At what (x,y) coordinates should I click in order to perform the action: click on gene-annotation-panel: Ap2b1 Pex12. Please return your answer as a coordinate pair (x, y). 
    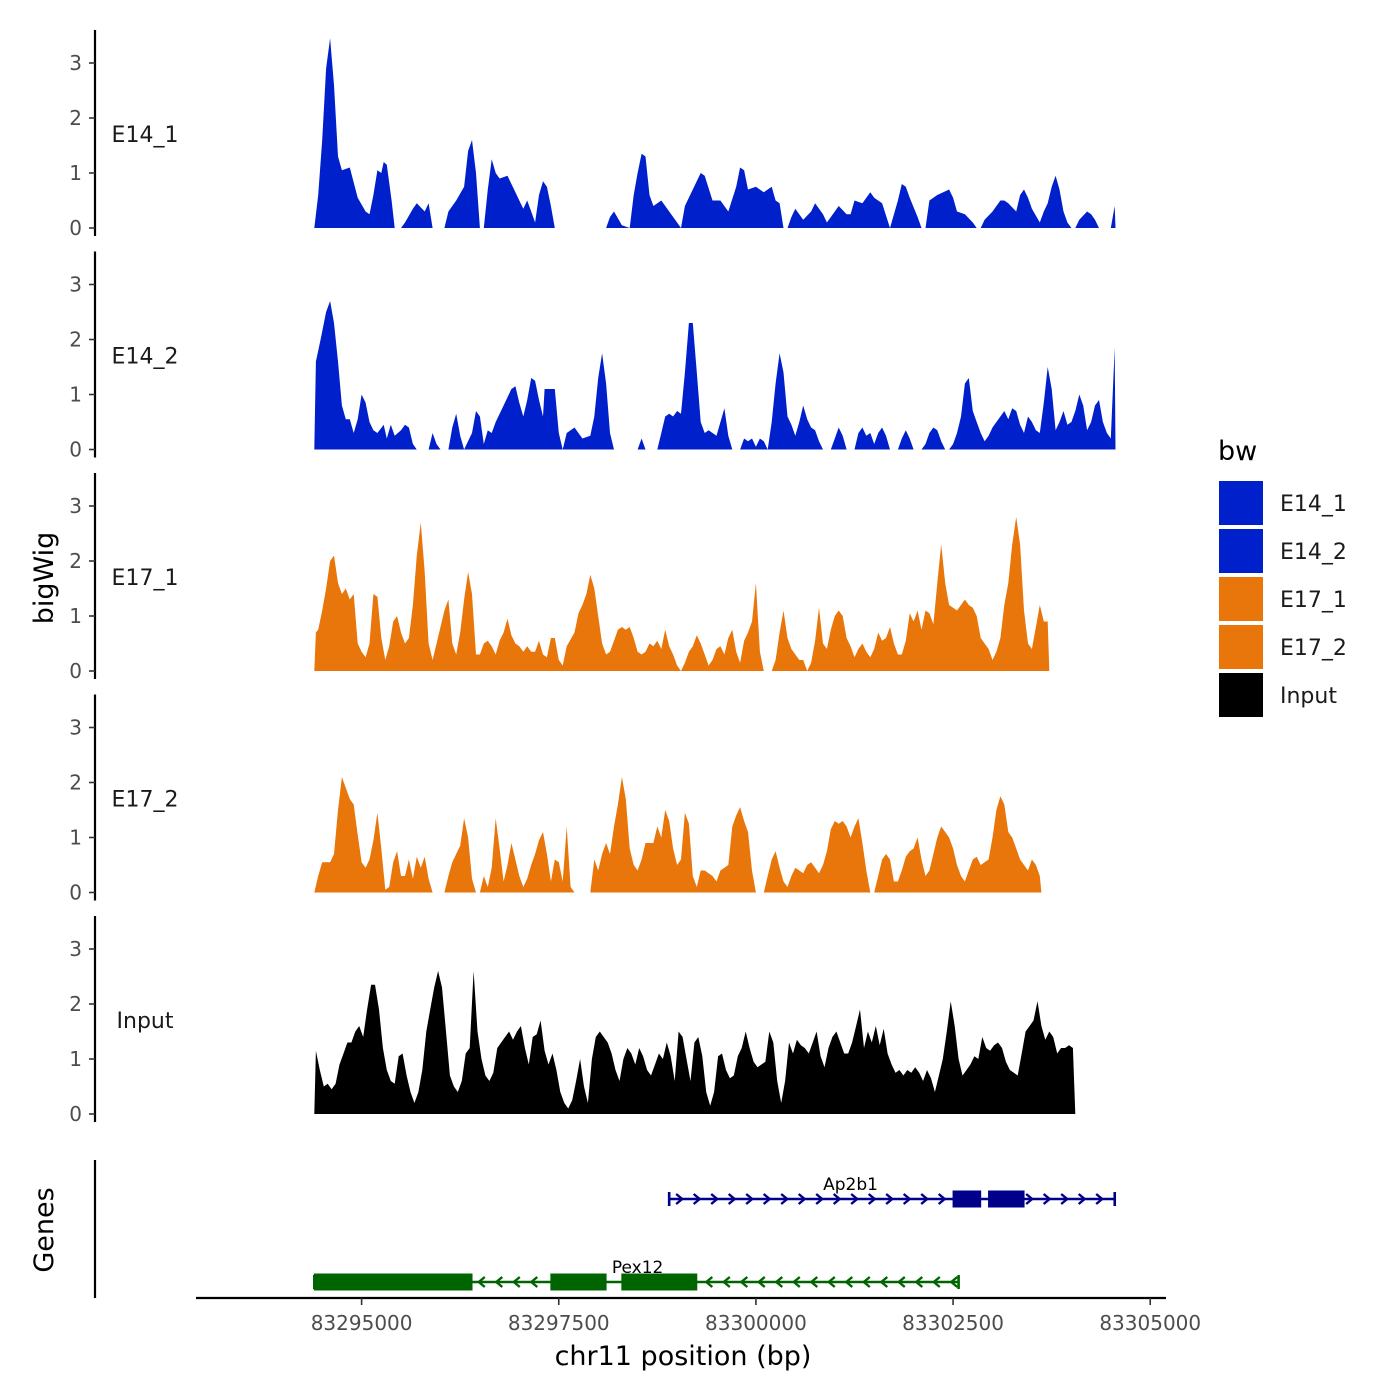
    Looking at the image, I should click on (605, 1229).